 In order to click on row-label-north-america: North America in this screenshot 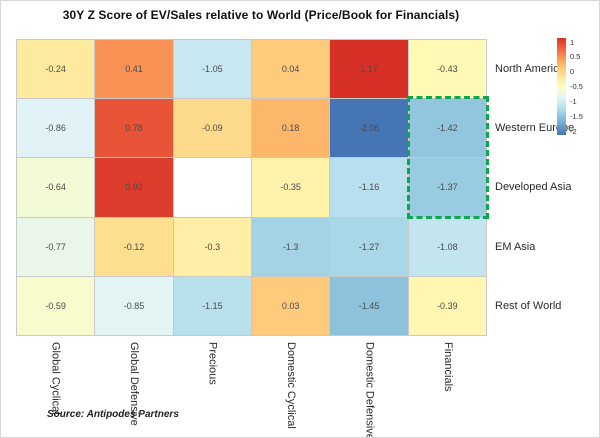, I will do `click(530, 68)`.